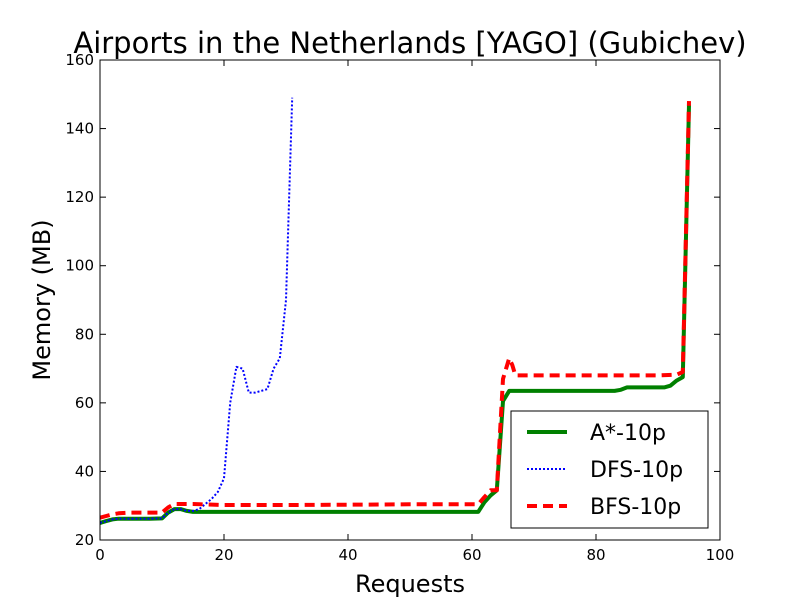 The width and height of the screenshot is (800, 600). I want to click on legend-label: BFS-10p, so click(635, 507).